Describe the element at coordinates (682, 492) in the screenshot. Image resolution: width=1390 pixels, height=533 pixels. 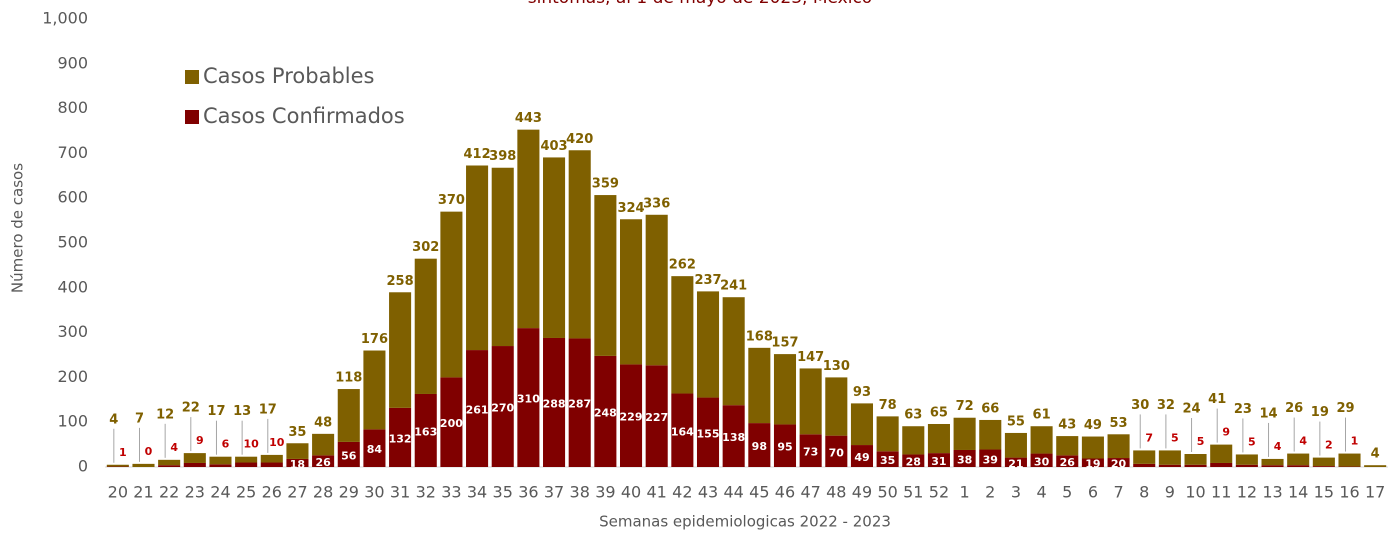
I see `x-tick-label: 42` at that location.